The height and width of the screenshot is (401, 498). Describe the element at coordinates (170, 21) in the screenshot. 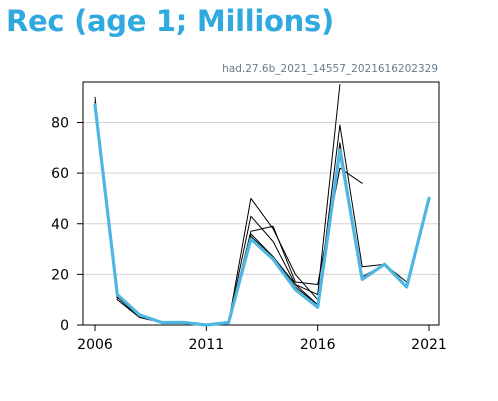

I see `chart-title: Rec (age 1; Millions)` at that location.